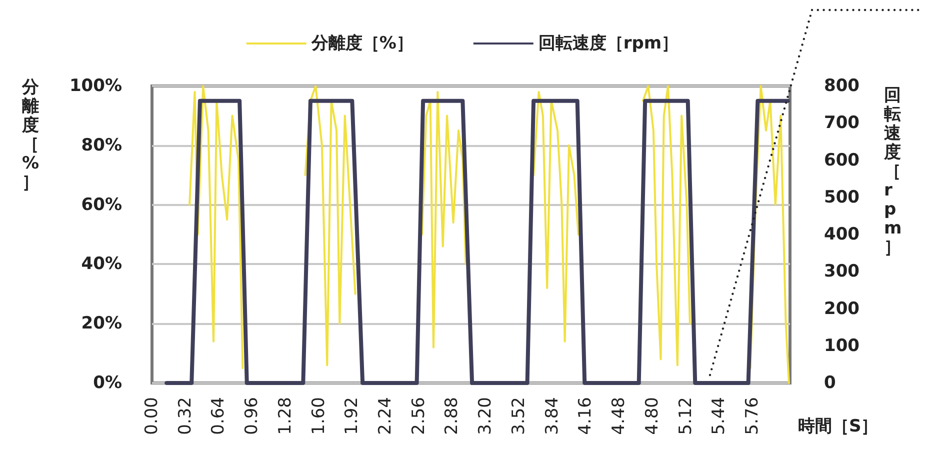  What do you see at coordinates (752, 416) in the screenshot?
I see `x-tick-label: 5.76` at bounding box center [752, 416].